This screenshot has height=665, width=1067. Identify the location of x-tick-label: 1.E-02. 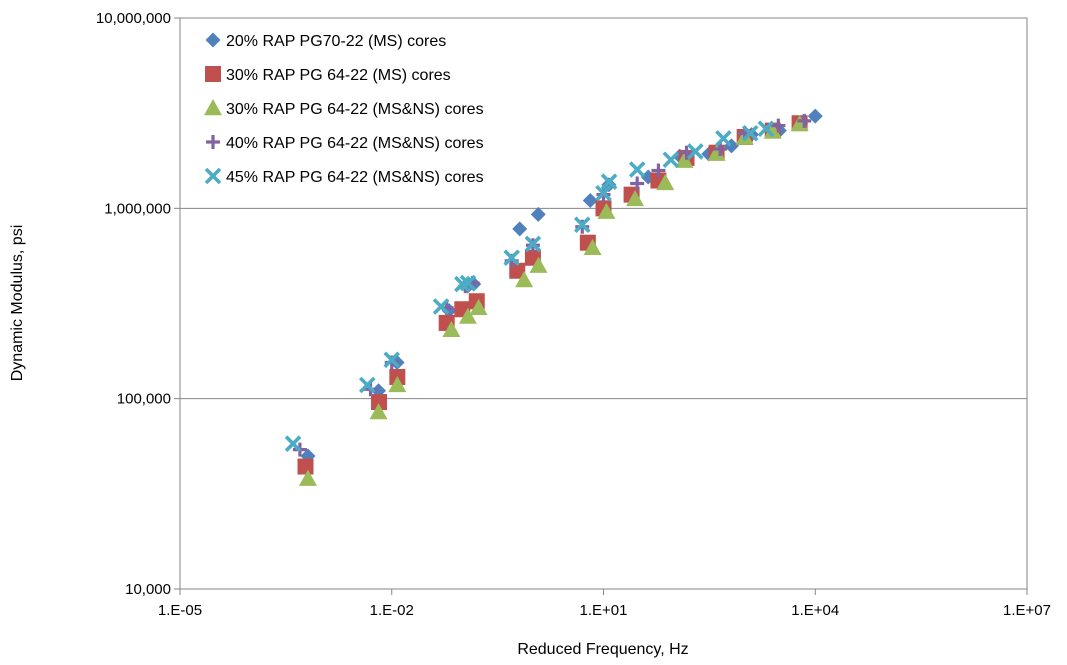
(392, 610).